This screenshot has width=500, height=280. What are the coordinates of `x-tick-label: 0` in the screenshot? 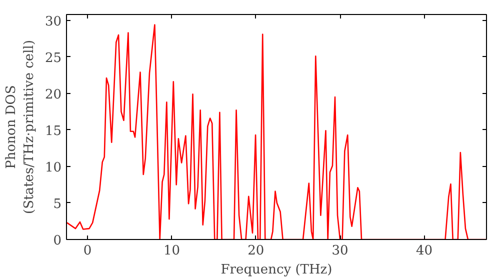 It's located at (87, 251).